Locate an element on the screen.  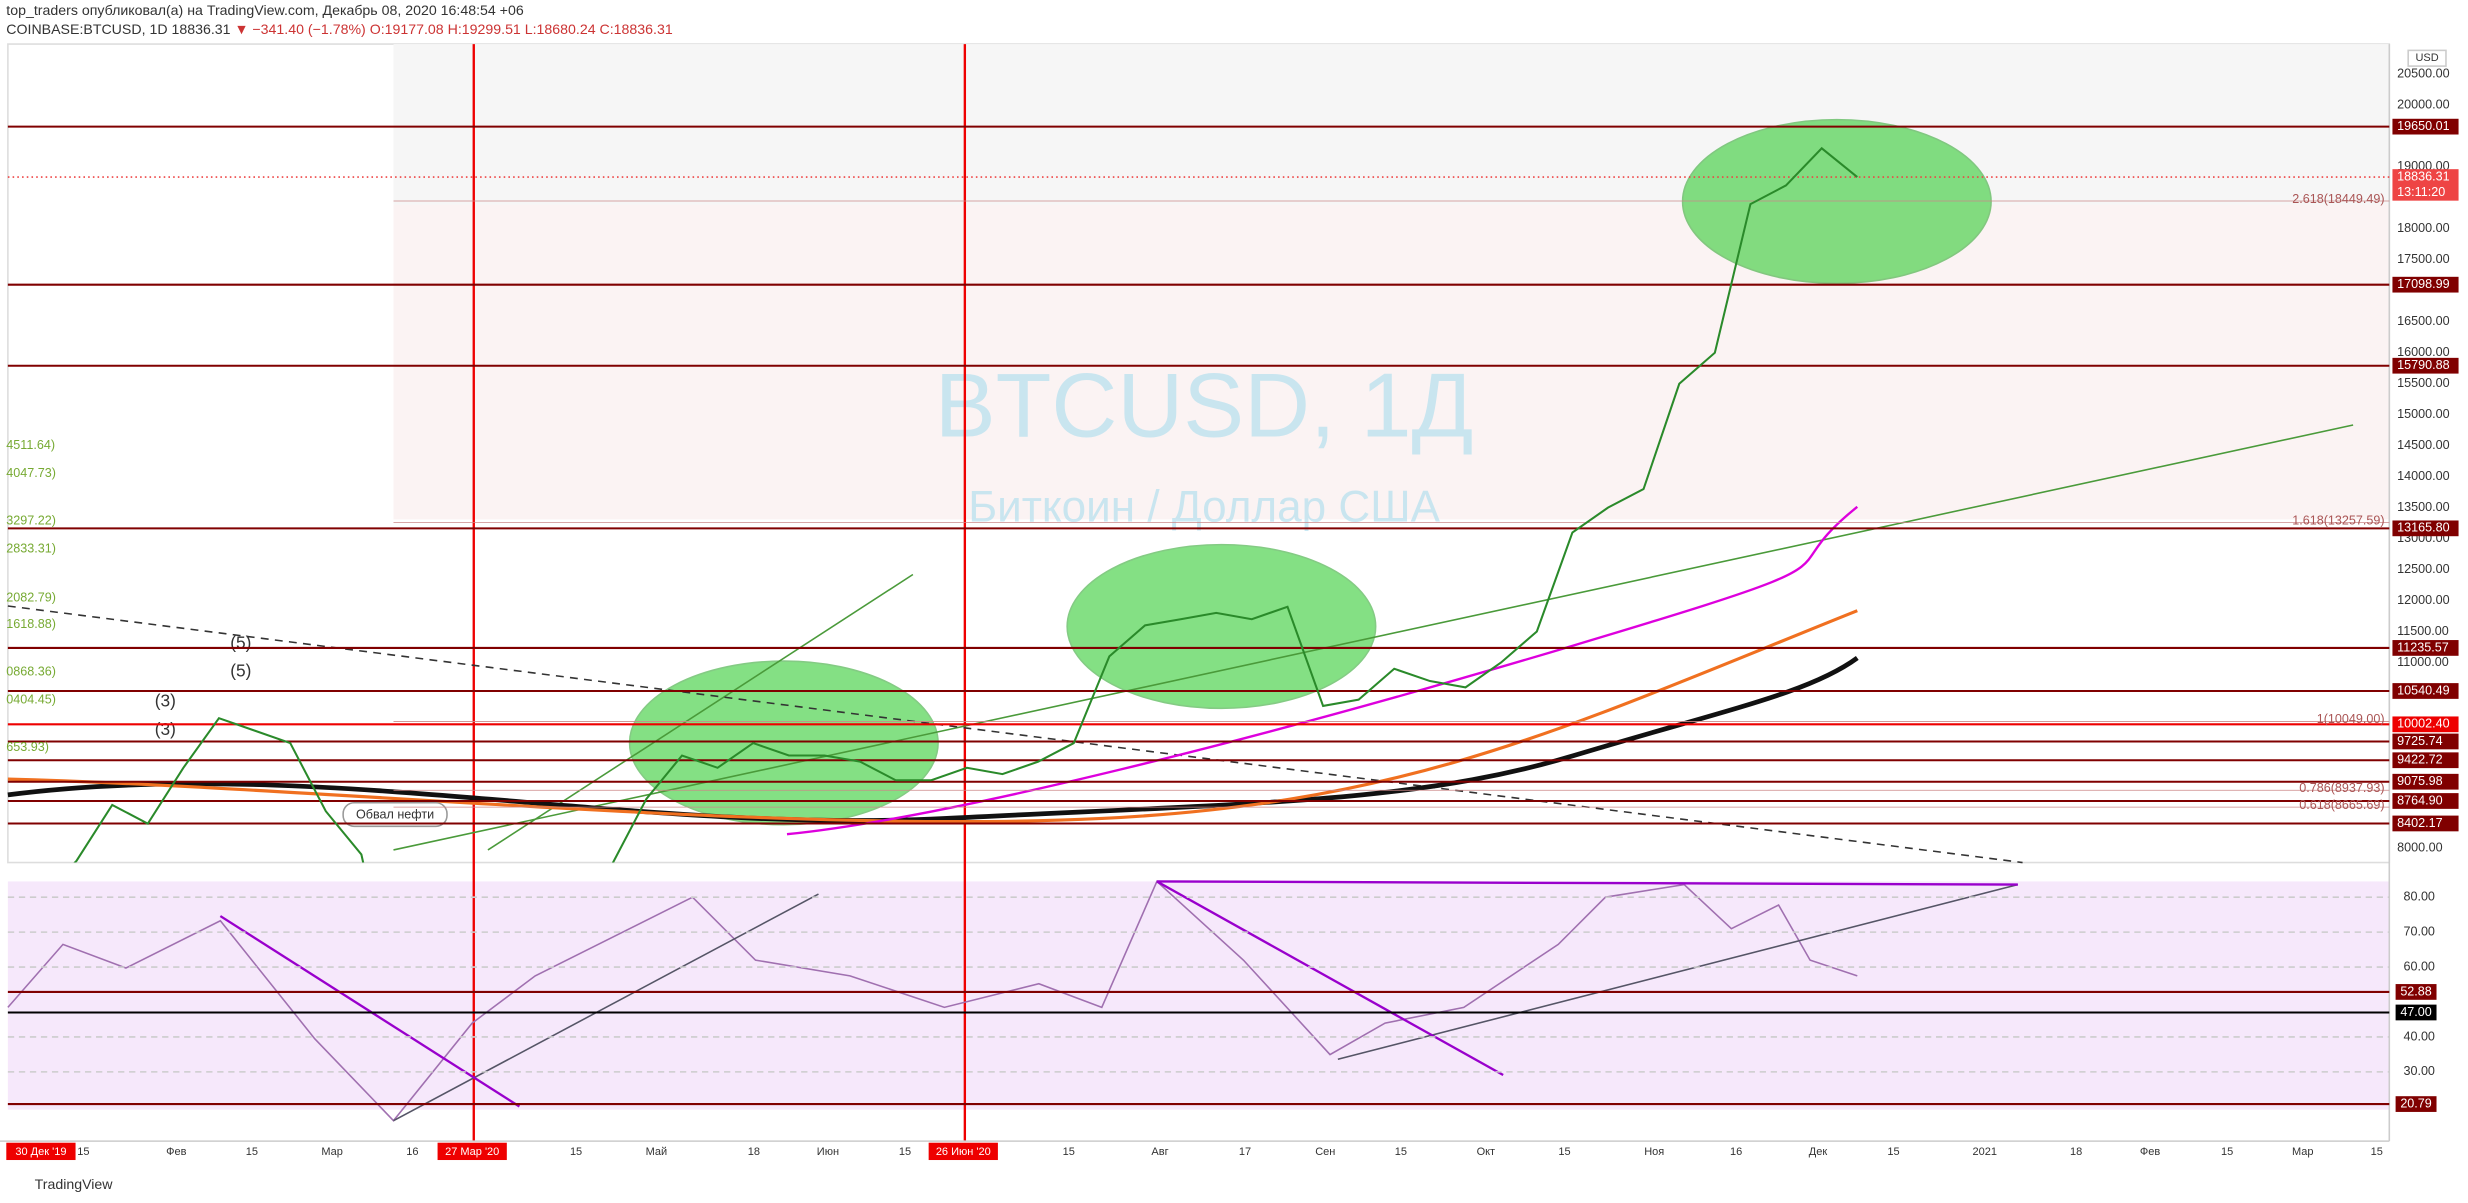
time-axis is located at coordinates (1234, 1152).